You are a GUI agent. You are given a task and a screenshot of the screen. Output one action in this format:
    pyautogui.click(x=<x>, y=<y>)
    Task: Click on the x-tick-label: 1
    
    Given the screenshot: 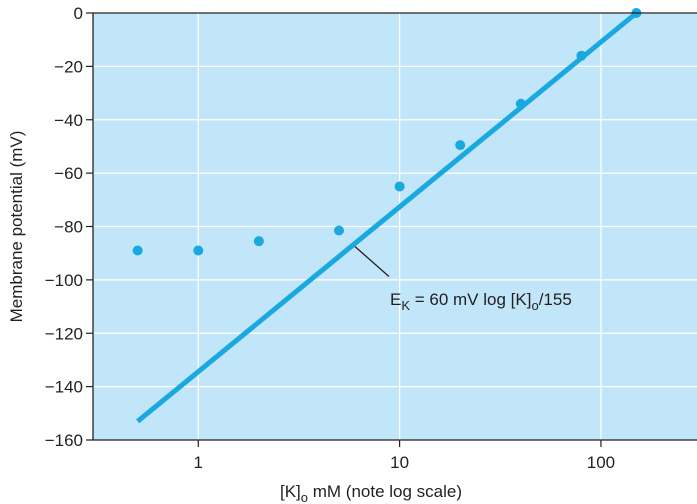 What is the action you would take?
    pyautogui.click(x=198, y=462)
    